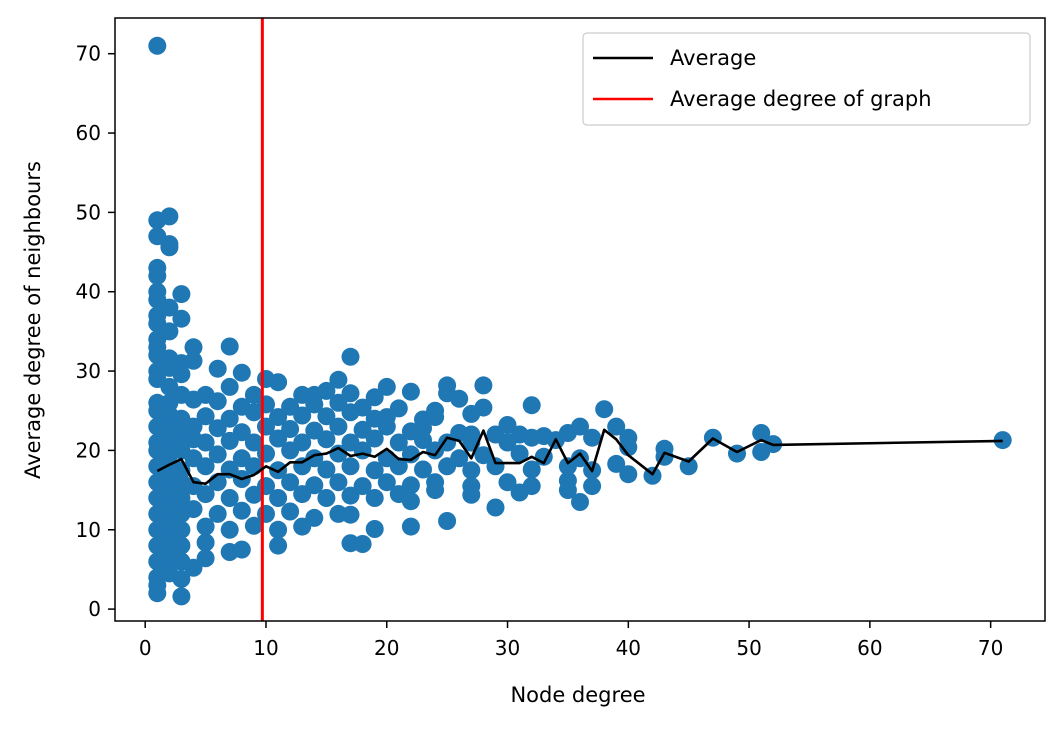 Image resolution: width=1064 pixels, height=730 pixels. What do you see at coordinates (88, 530) in the screenshot?
I see `y-tick-label: 10` at bounding box center [88, 530].